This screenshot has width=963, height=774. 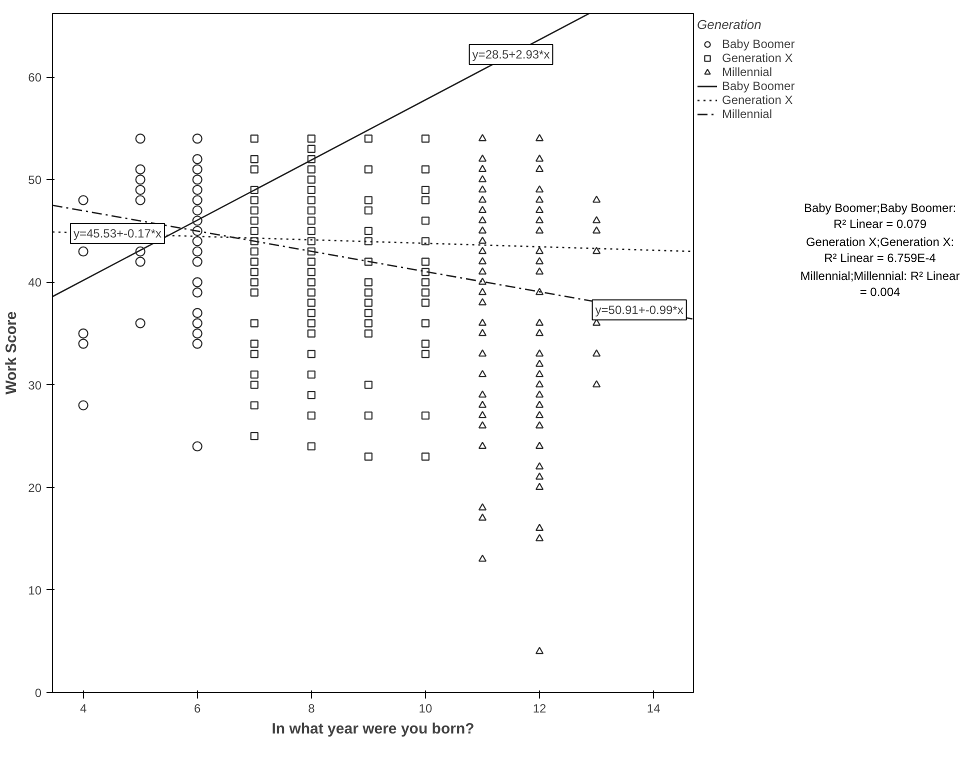 What do you see at coordinates (35, 385) in the screenshot?
I see `y-tick-label: 30` at bounding box center [35, 385].